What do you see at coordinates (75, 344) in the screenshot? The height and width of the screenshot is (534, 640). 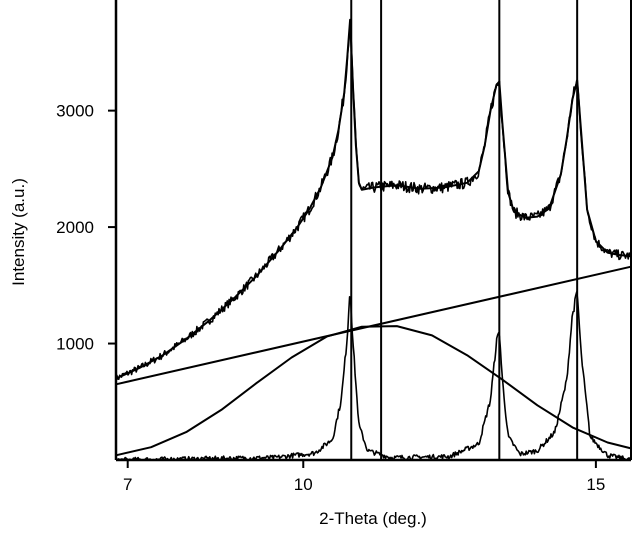 I see `y-tick-label-1000: 1000` at bounding box center [75, 344].